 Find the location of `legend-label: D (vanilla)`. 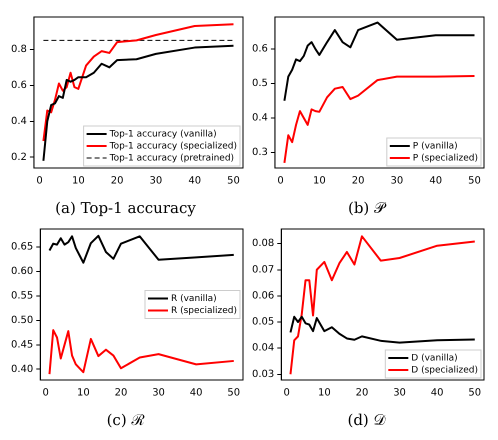

legend-label: D (vanilla) is located at coordinates (434, 358).